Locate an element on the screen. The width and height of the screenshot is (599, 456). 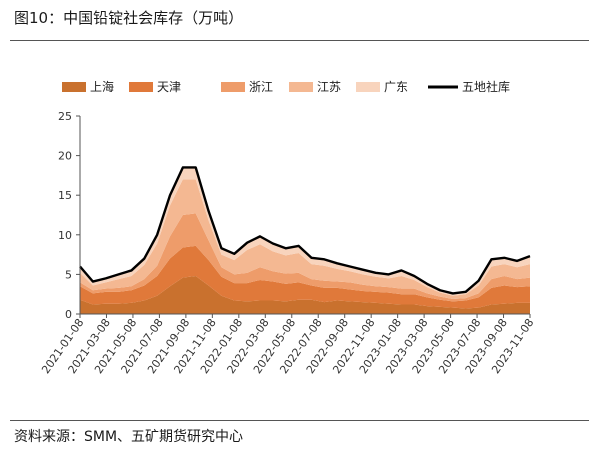
y-tick-label: 10 is located at coordinates (65, 235).